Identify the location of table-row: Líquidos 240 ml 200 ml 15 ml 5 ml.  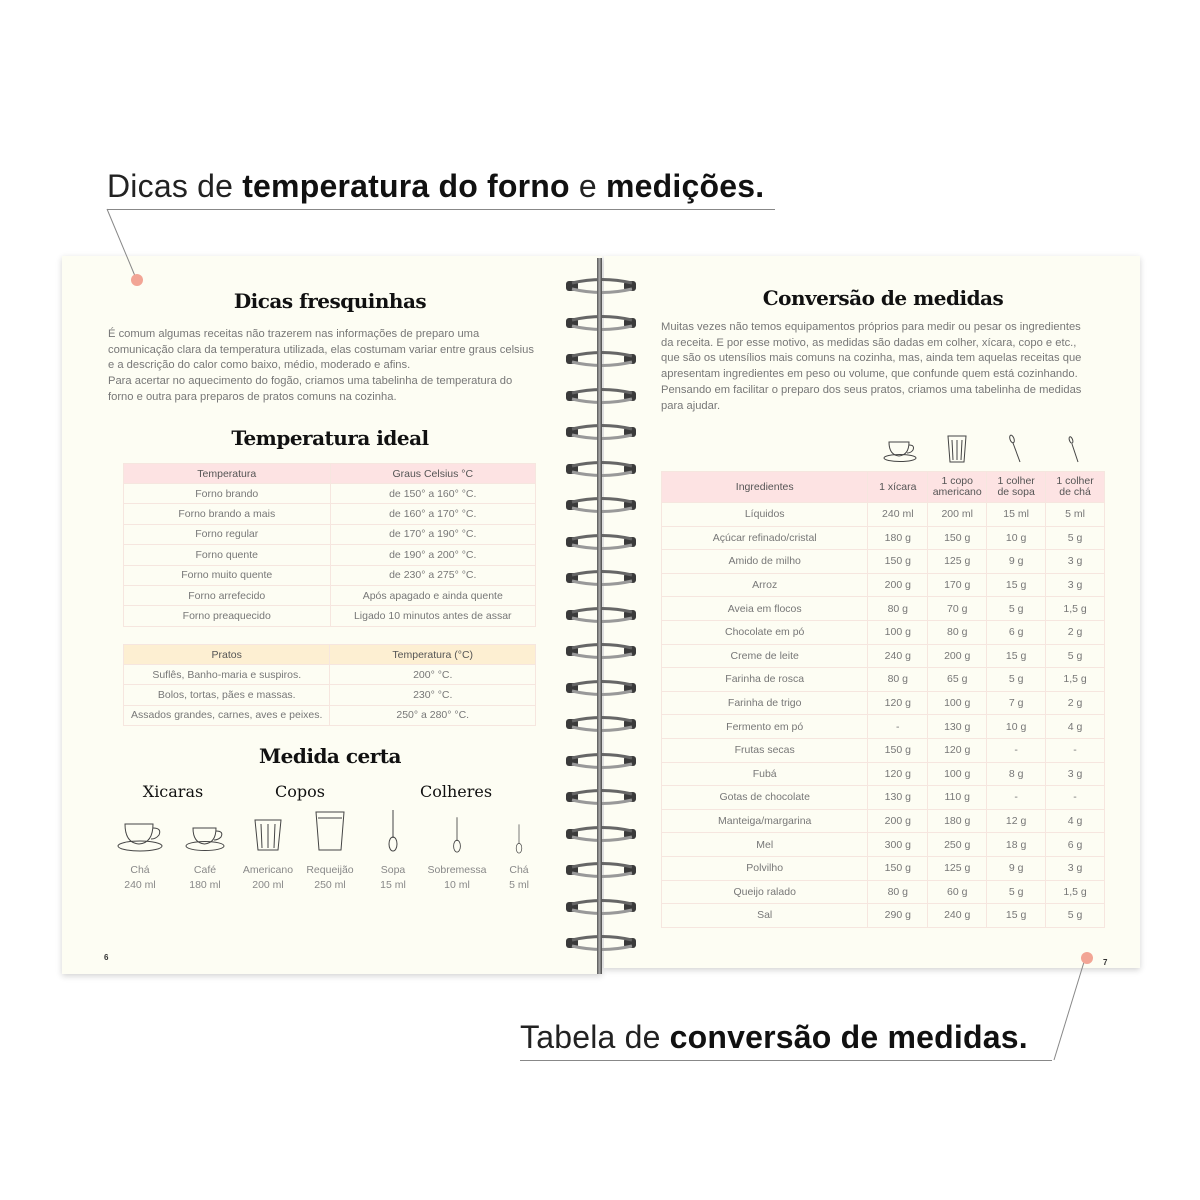
(882, 514).